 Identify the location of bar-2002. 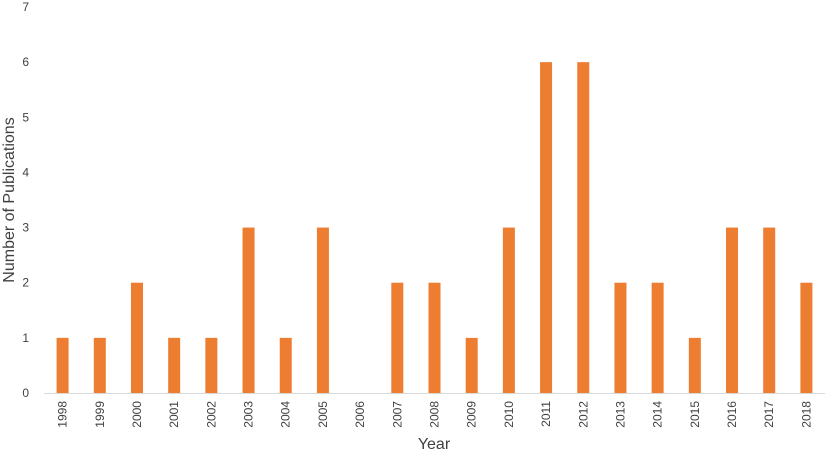
(211, 365).